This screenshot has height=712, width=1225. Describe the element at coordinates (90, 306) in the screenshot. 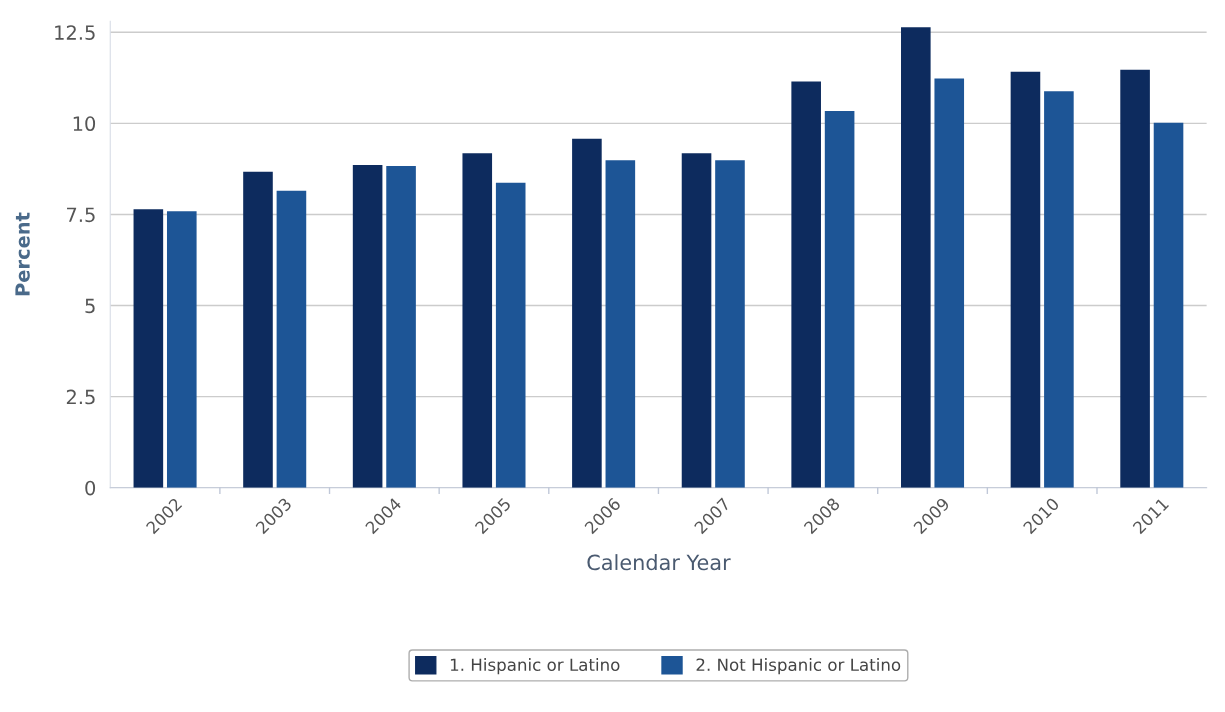

I see `y-tick-label: 5` at that location.